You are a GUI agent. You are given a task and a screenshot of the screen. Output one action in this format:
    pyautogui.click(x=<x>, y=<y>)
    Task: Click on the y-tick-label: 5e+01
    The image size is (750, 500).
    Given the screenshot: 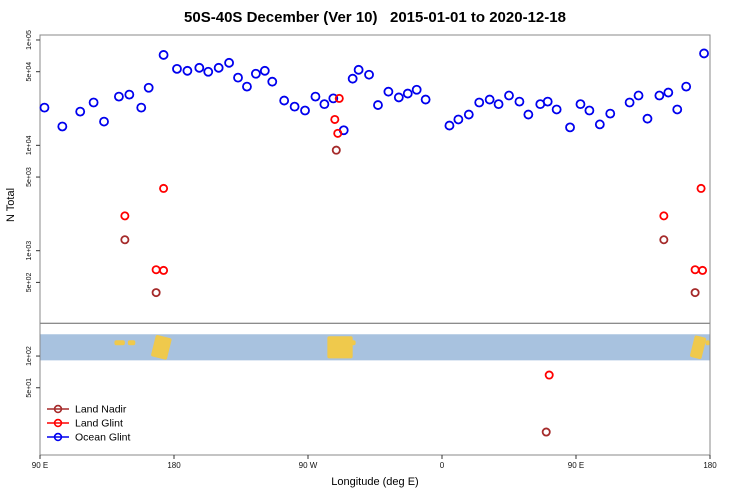 What is the action you would take?
    pyautogui.click(x=29, y=388)
    